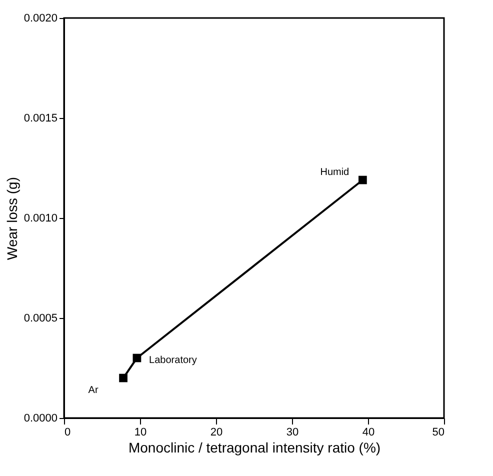 The width and height of the screenshot is (493, 476). Describe the element at coordinates (368, 432) in the screenshot. I see `x-tick-label: 40` at that location.